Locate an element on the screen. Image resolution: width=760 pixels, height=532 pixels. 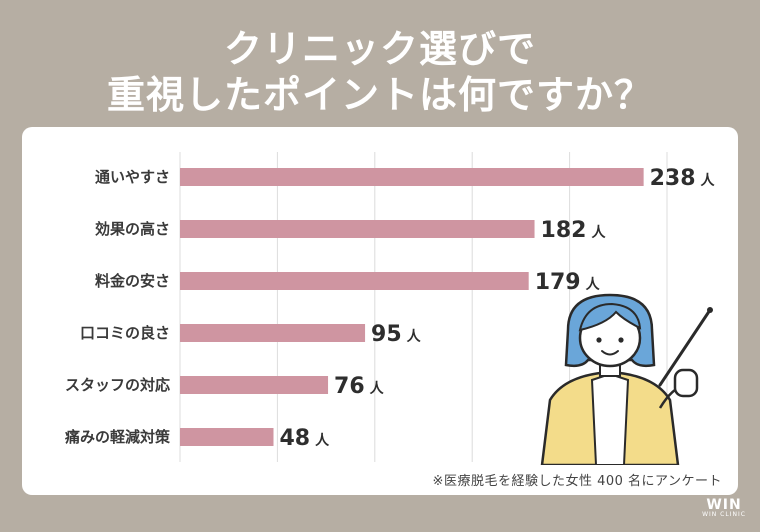
data-label: 179 is located at coordinates (558, 282).